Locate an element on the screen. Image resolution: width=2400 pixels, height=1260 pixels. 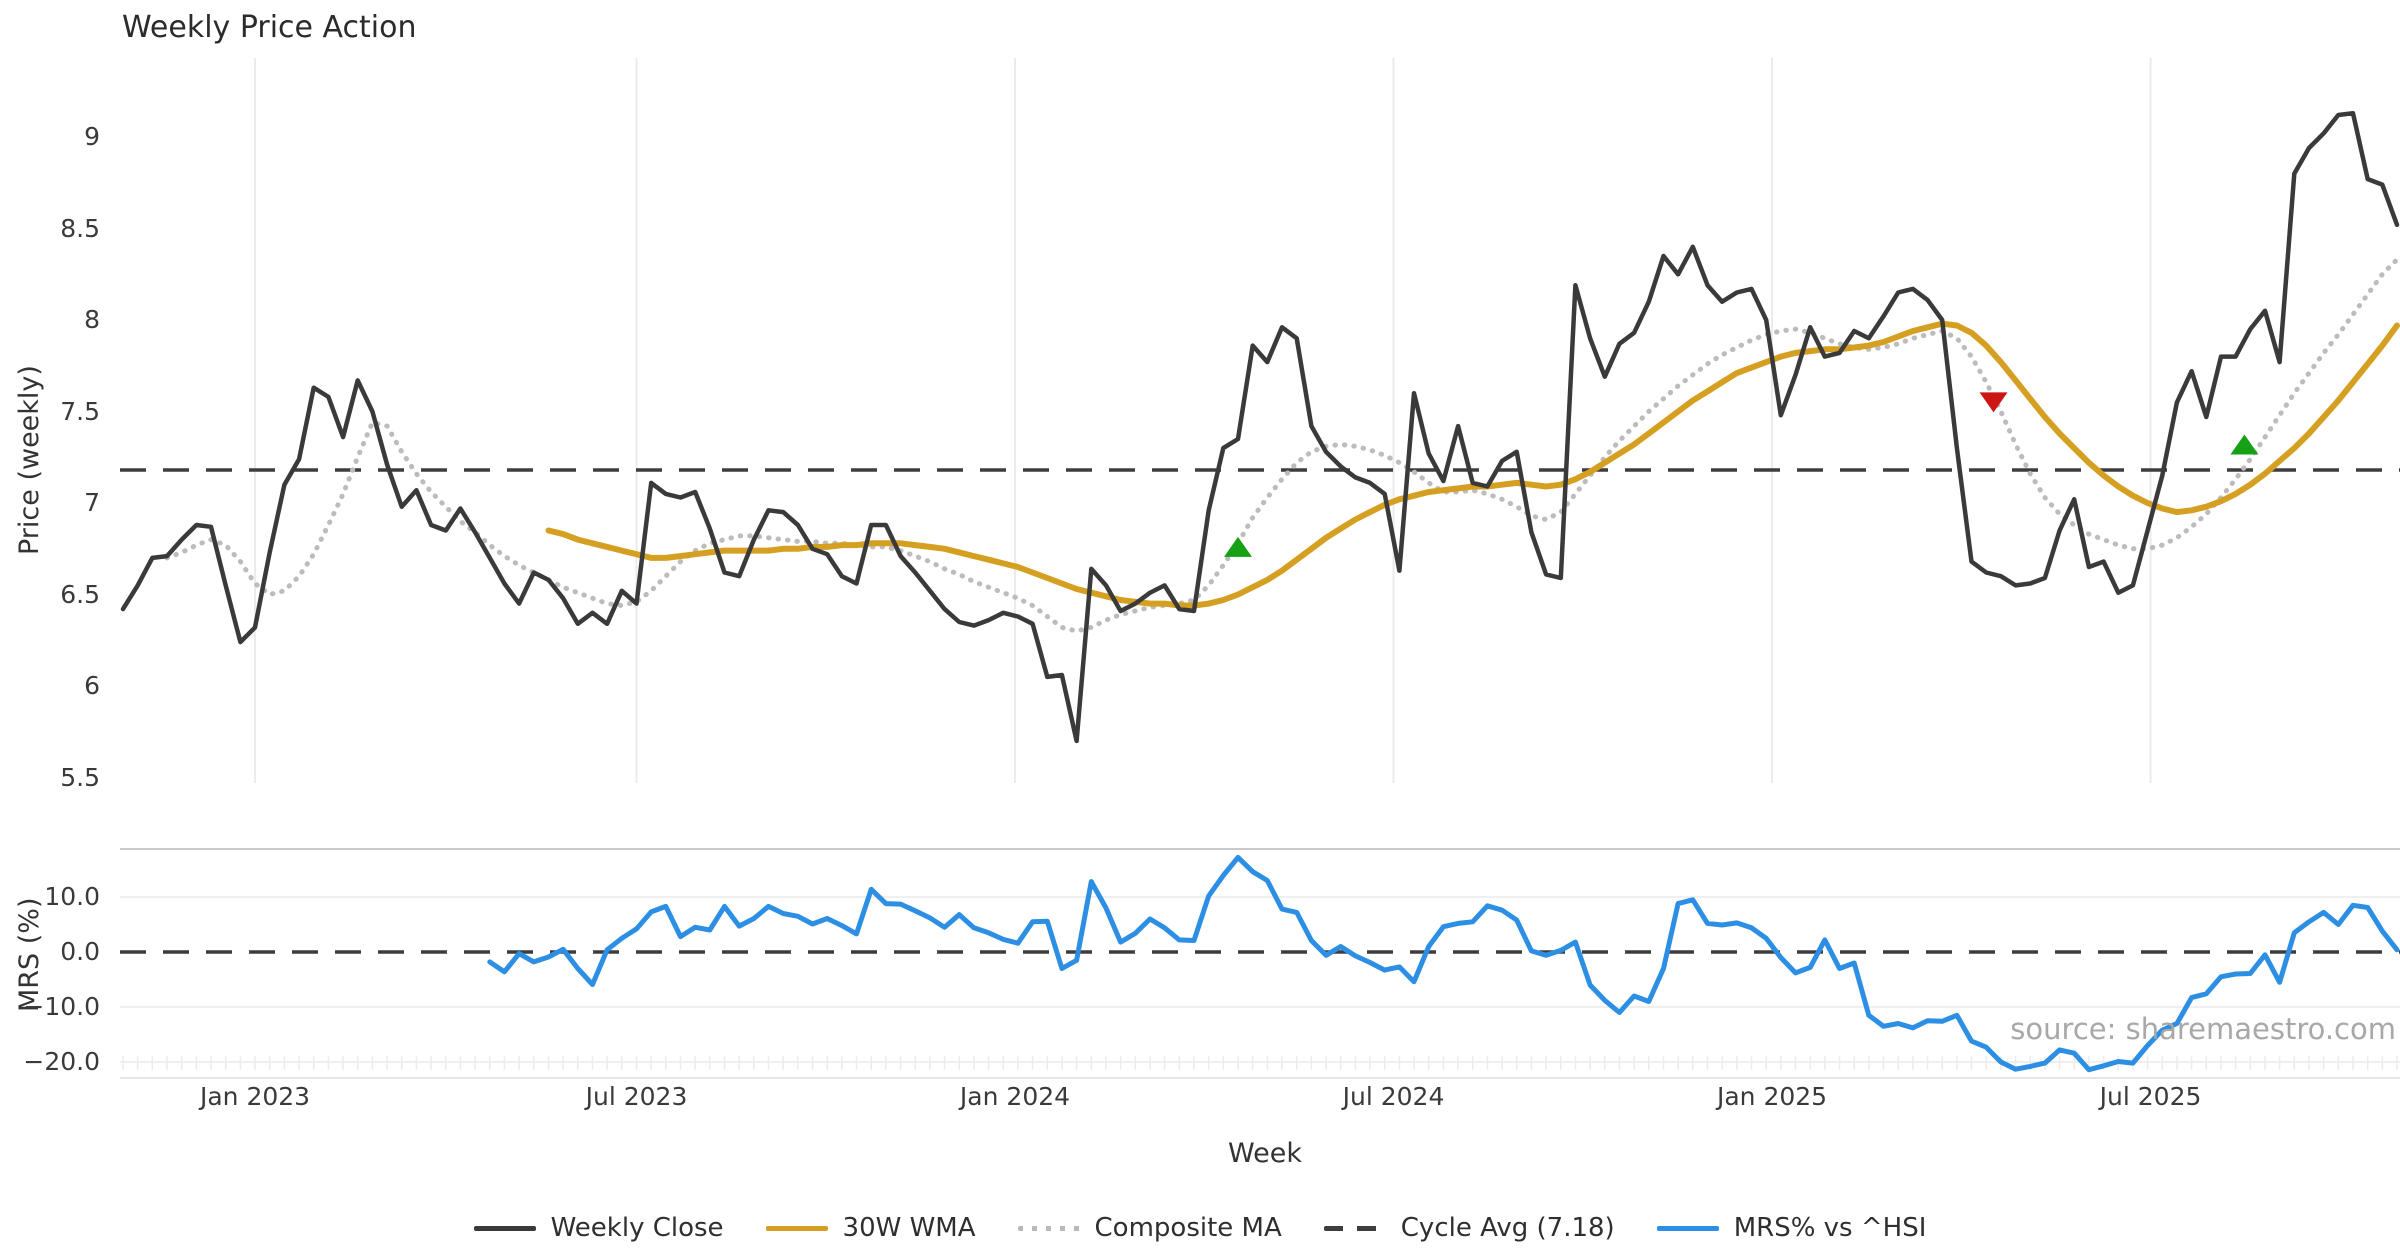
price-ytick: 6 is located at coordinates (92, 685).